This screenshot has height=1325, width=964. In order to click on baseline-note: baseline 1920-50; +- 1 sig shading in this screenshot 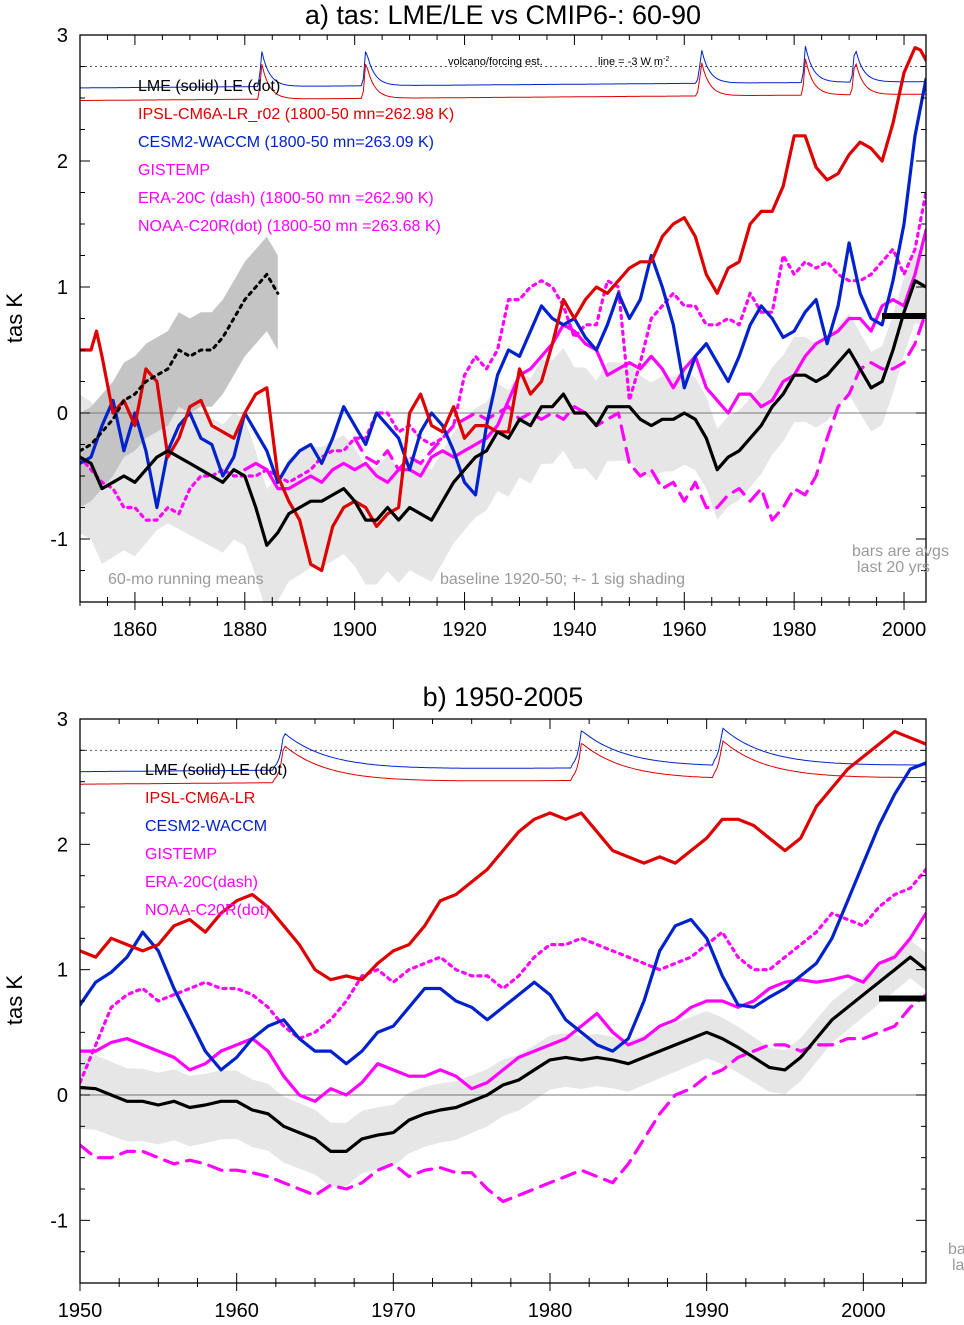, I will do `click(562, 579)`.